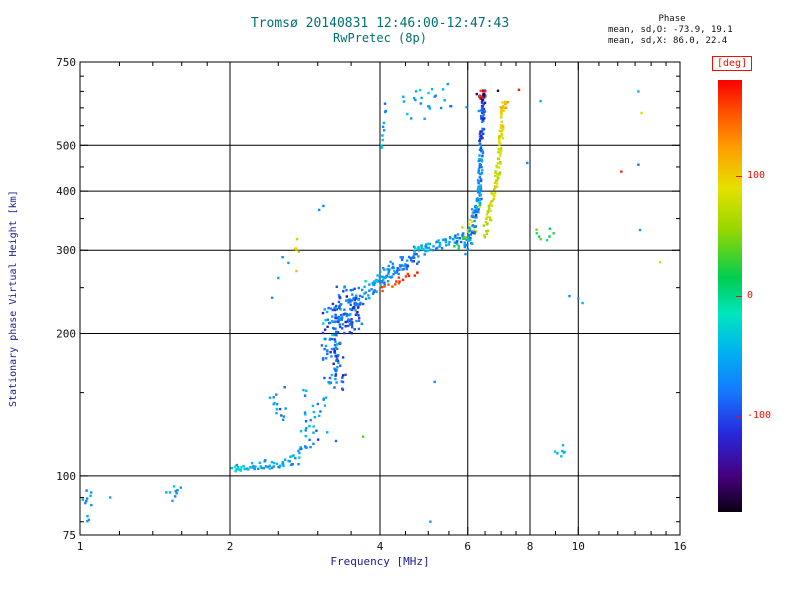  Describe the element at coordinates (670, 30) in the screenshot. I see `phase-stats-o-line: mean, sd,O: -73.9, 19.1` at that location.